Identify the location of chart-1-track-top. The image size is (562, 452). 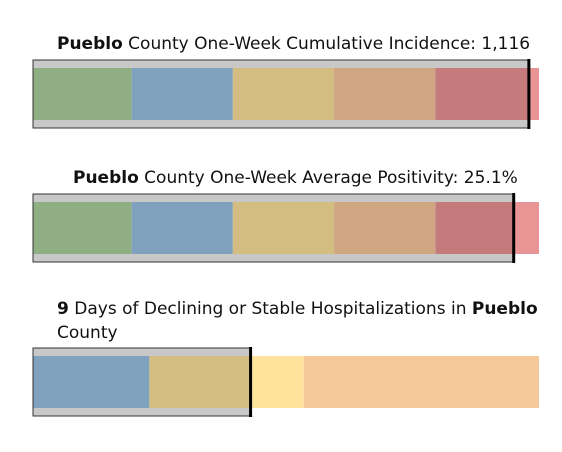
(281, 64).